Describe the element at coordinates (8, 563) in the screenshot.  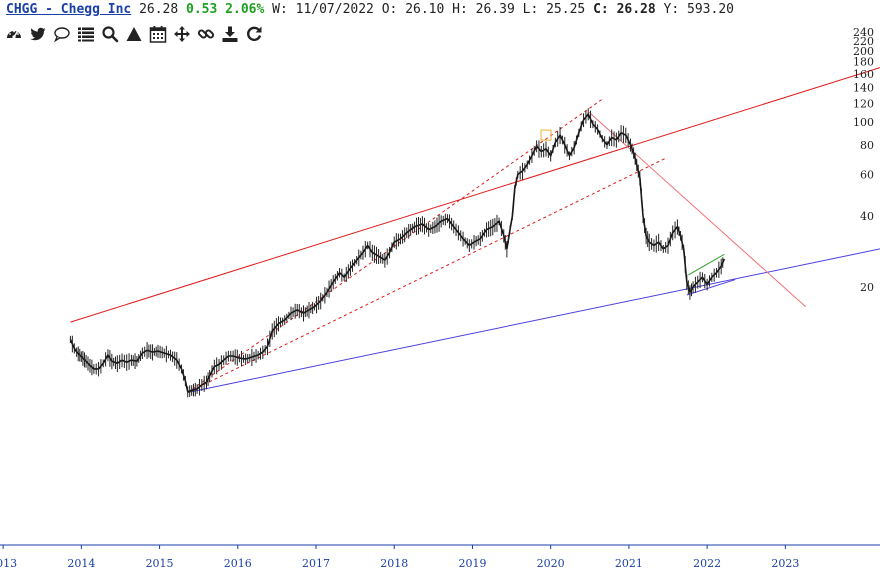
I see `x-tick-label: 2013` at that location.